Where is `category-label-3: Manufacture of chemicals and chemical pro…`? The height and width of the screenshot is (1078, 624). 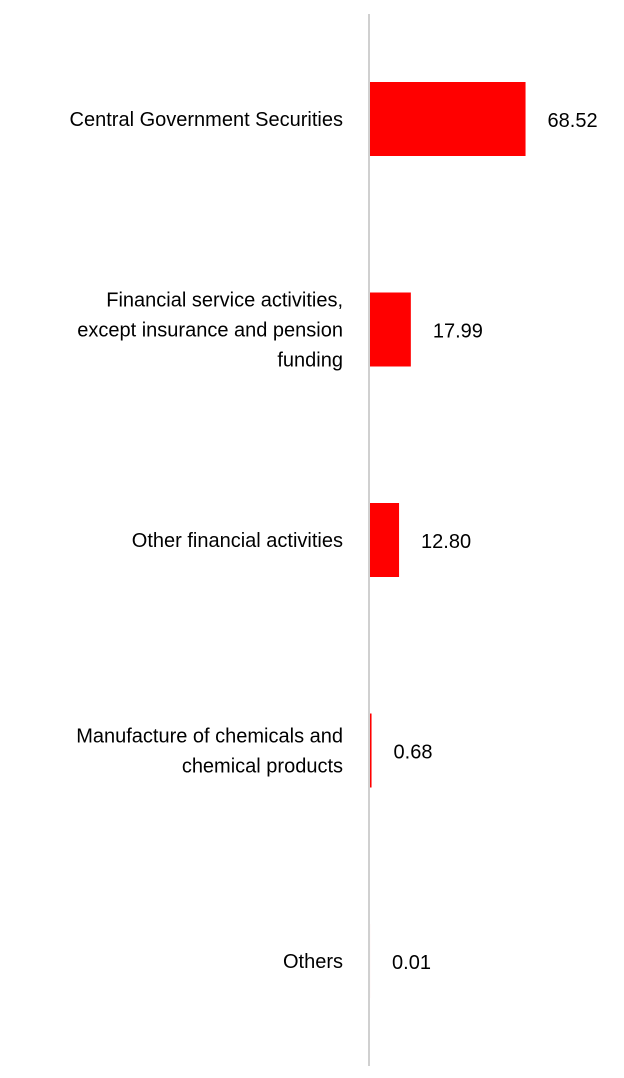
category-label-3: Manufacture of chemicals and chemical pro… is located at coordinates (209, 752).